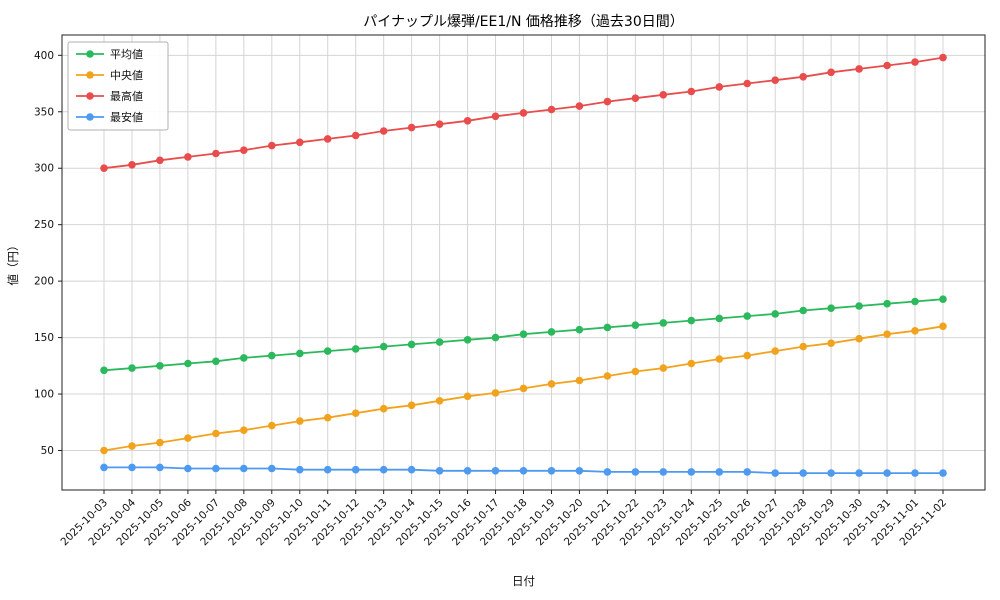  I want to click on legend-marker-average, so click(90, 54).